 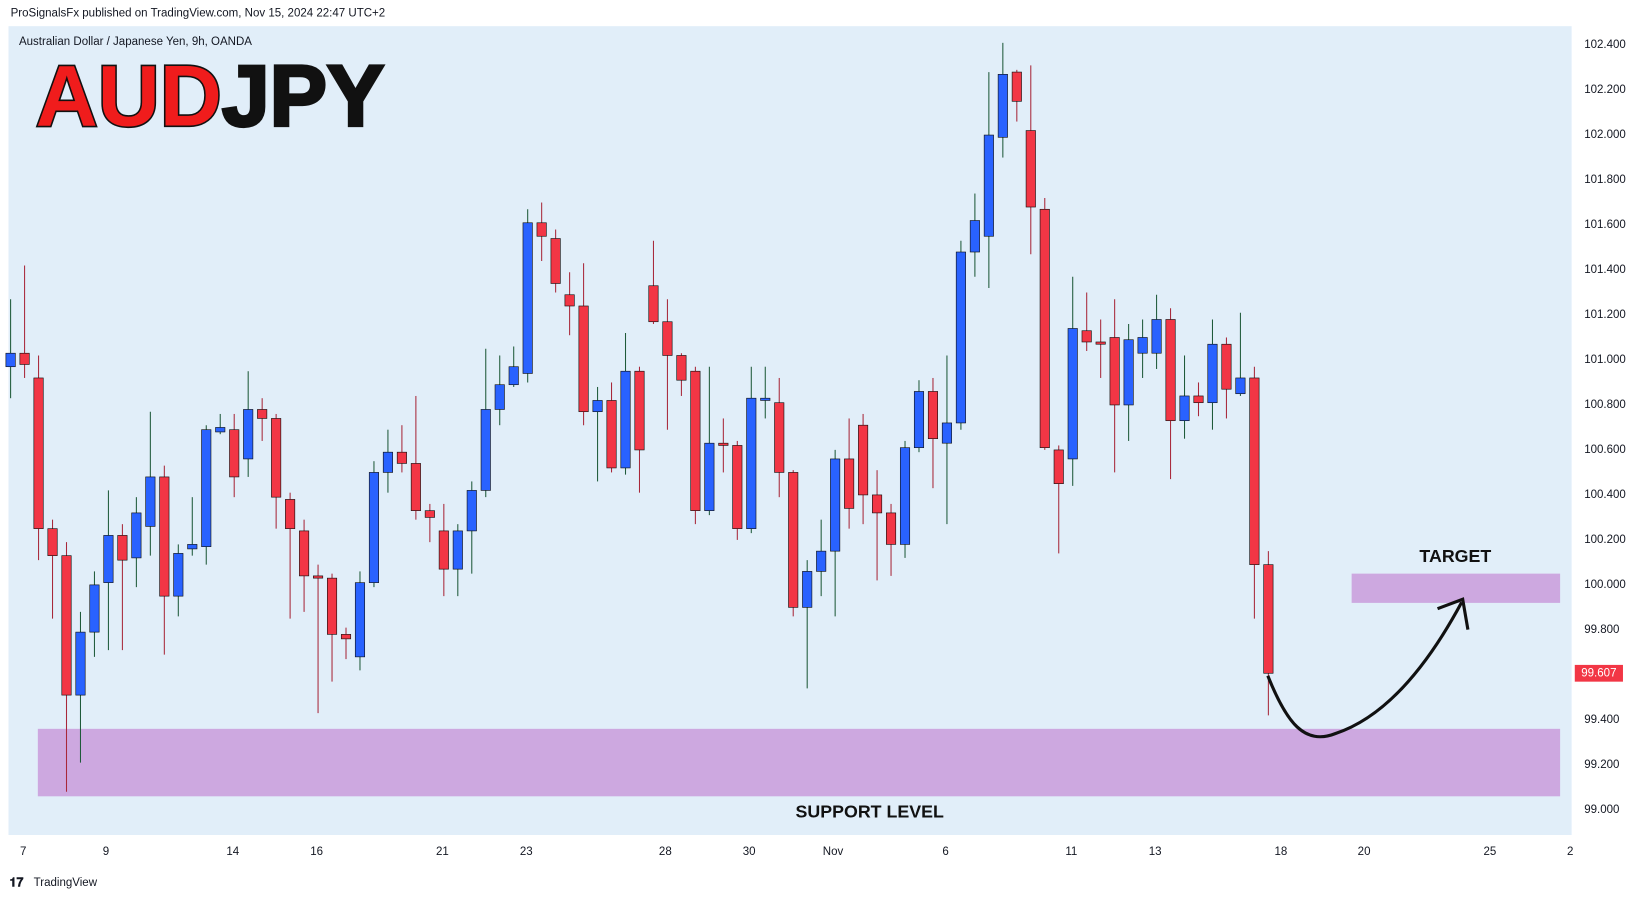 I want to click on y-tick-label: 102.000, so click(x=1605, y=135).